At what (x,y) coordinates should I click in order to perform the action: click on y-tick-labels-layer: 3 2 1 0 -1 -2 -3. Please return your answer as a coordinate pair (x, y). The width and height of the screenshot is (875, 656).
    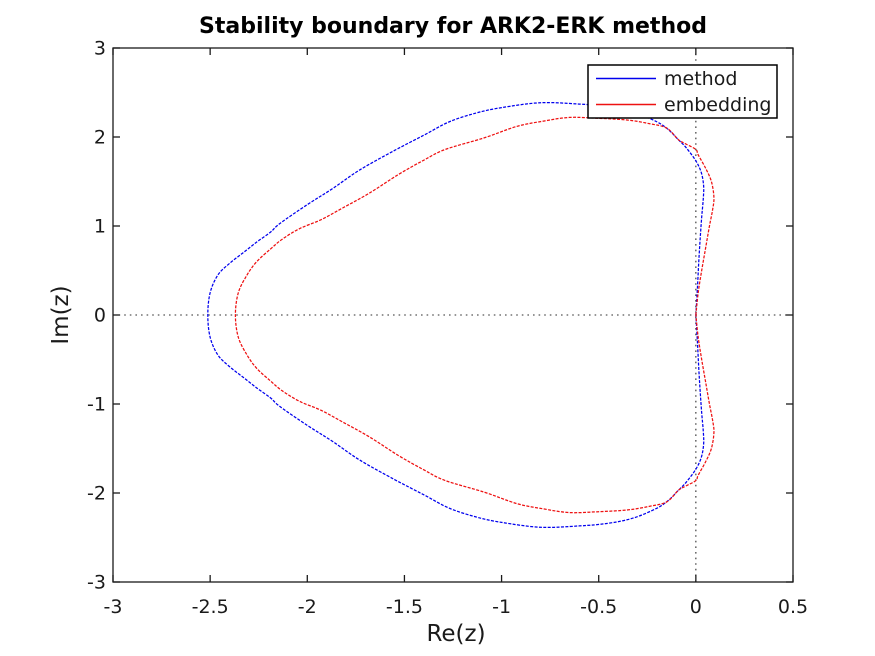
    Looking at the image, I should click on (96, 316).